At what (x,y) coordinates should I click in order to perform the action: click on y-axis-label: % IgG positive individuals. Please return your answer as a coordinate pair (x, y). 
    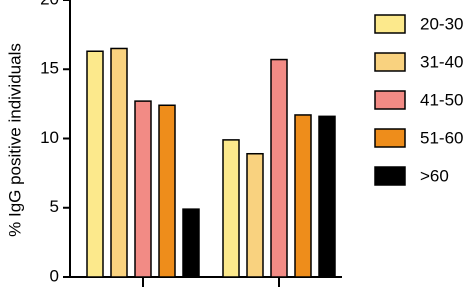
    Looking at the image, I should click on (14, 140).